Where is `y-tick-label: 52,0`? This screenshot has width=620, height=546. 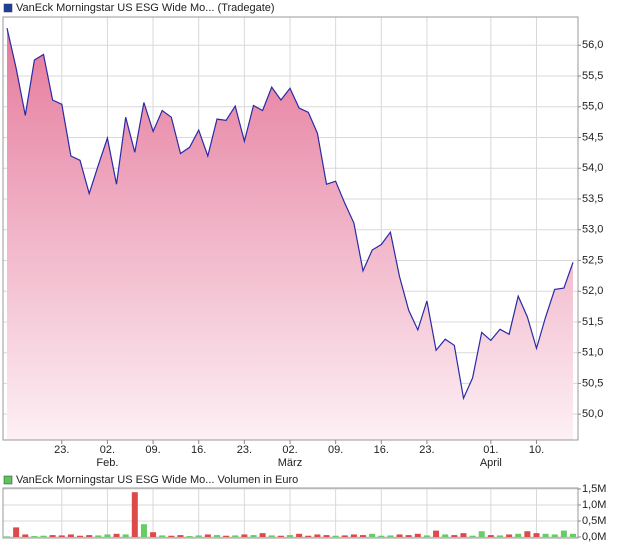 y-tick-label: 52,0 is located at coordinates (592, 291).